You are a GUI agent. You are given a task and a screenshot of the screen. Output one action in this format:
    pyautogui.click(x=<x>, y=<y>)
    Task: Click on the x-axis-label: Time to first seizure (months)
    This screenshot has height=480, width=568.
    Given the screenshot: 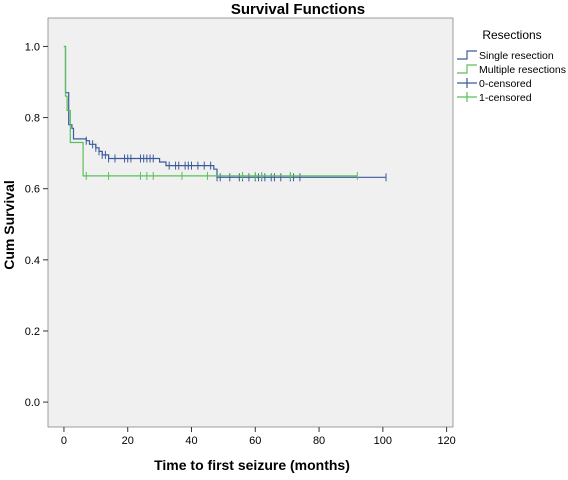 What is the action you would take?
    pyautogui.click(x=252, y=465)
    